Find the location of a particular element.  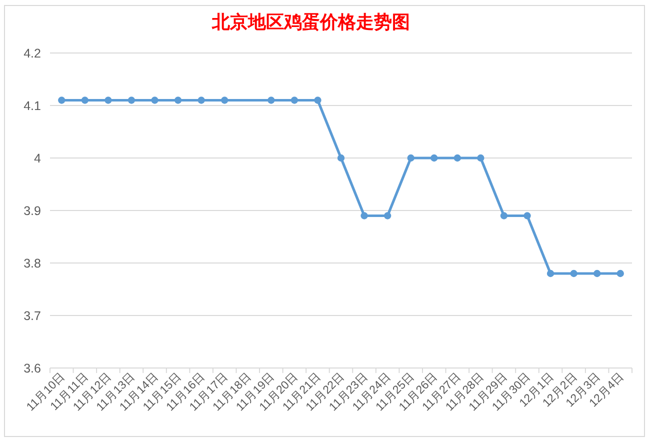

ytick: 4 is located at coordinates (37, 159).